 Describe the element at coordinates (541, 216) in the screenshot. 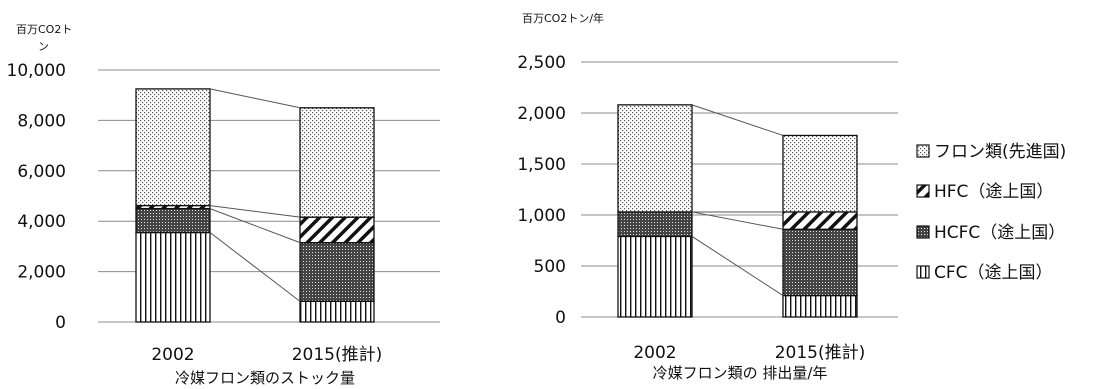

I see `y-tick-label: 1,000` at that location.